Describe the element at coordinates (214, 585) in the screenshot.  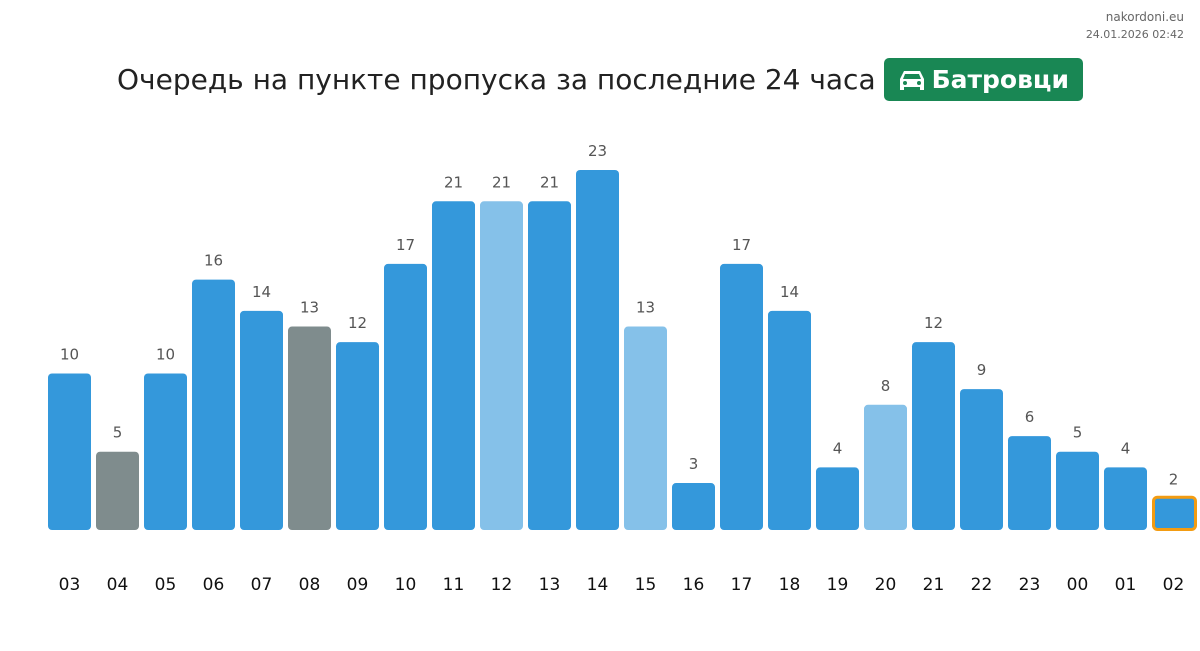
I see `x-tick-label: 06` at that location.